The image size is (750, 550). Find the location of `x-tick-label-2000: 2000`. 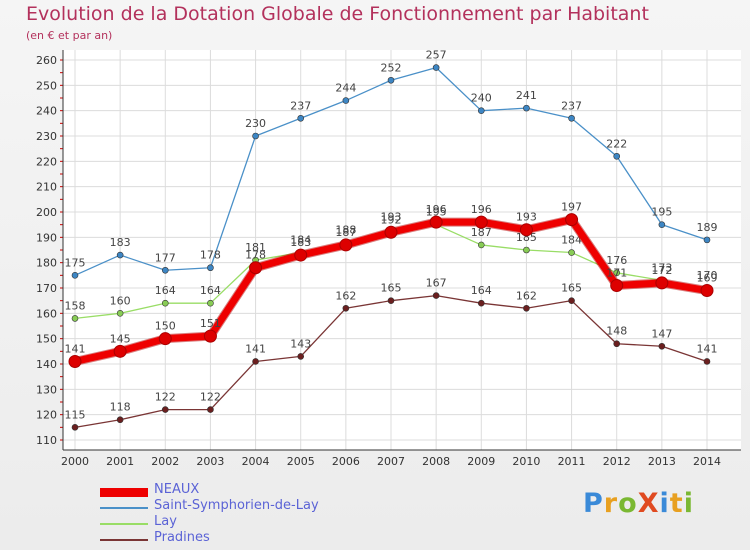

x-tick-label-2000: 2000 is located at coordinates (75, 461).